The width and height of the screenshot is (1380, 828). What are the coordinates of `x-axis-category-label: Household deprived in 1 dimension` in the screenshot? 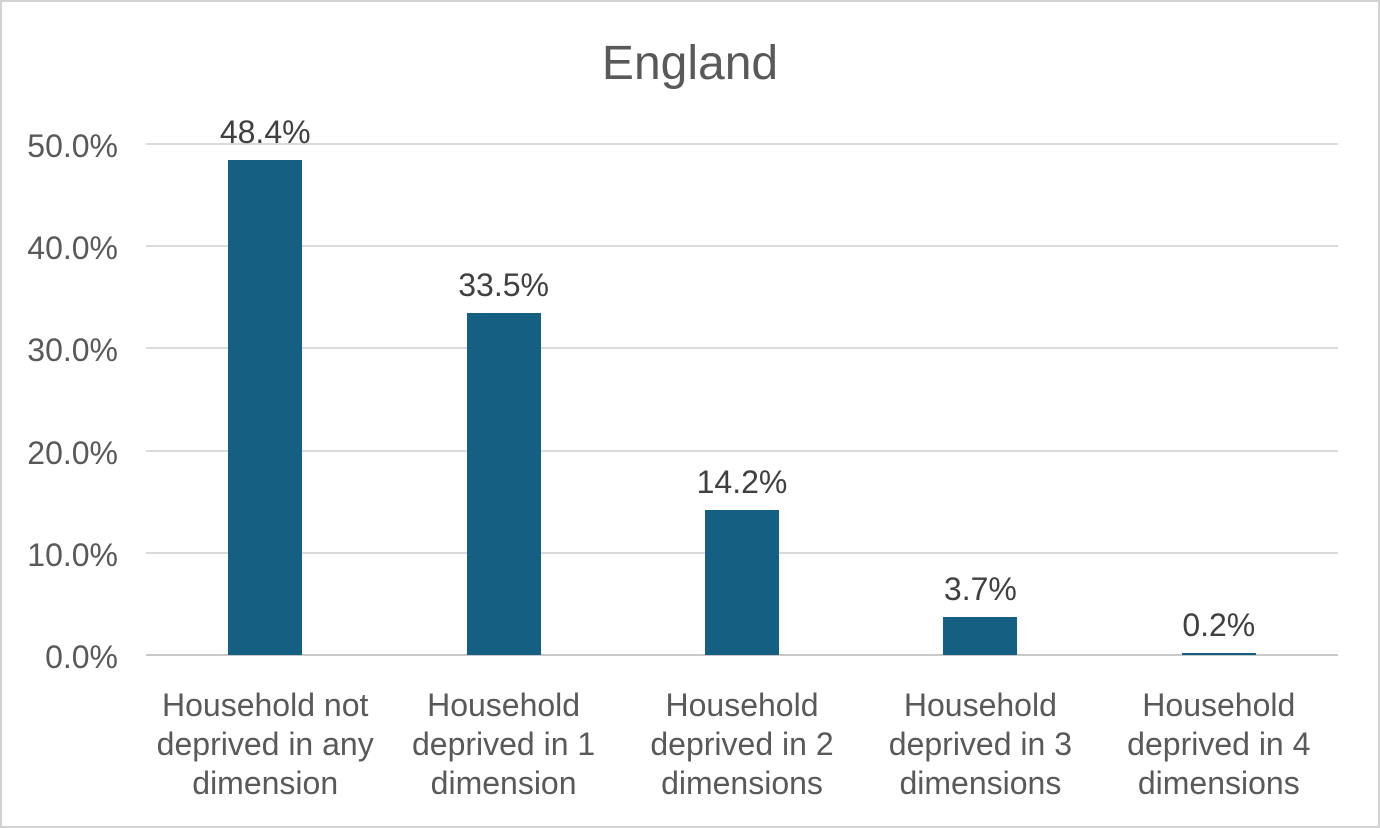 It's located at (503, 744).